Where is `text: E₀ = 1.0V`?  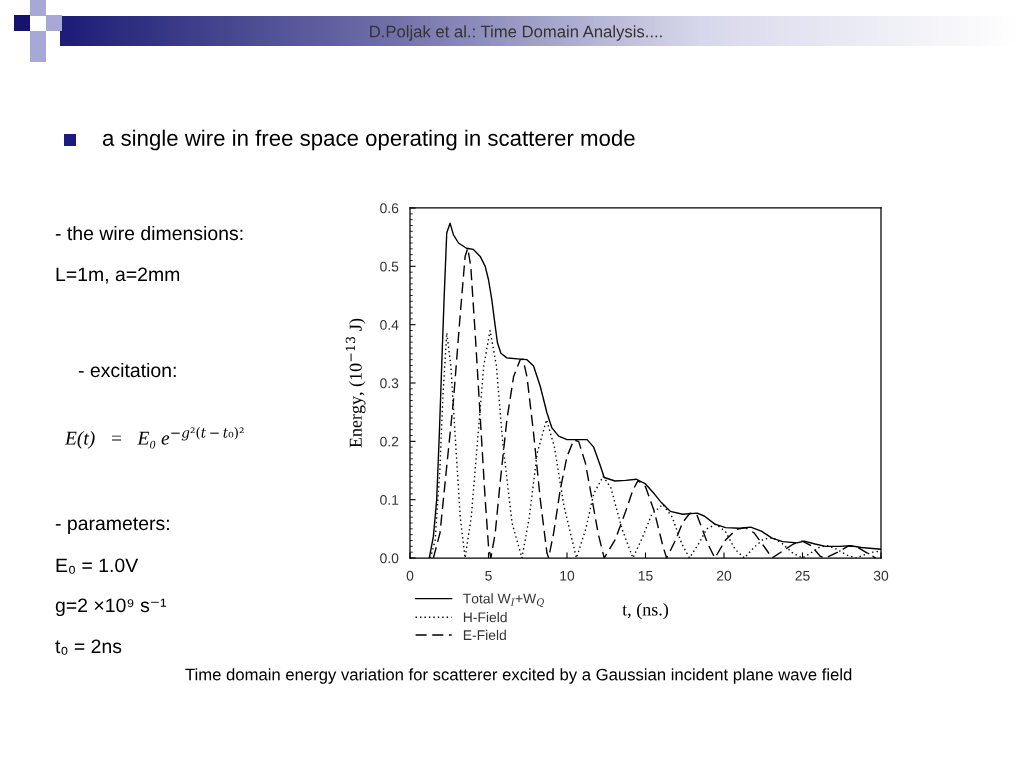 text: E₀ = 1.0V is located at coordinates (97, 566).